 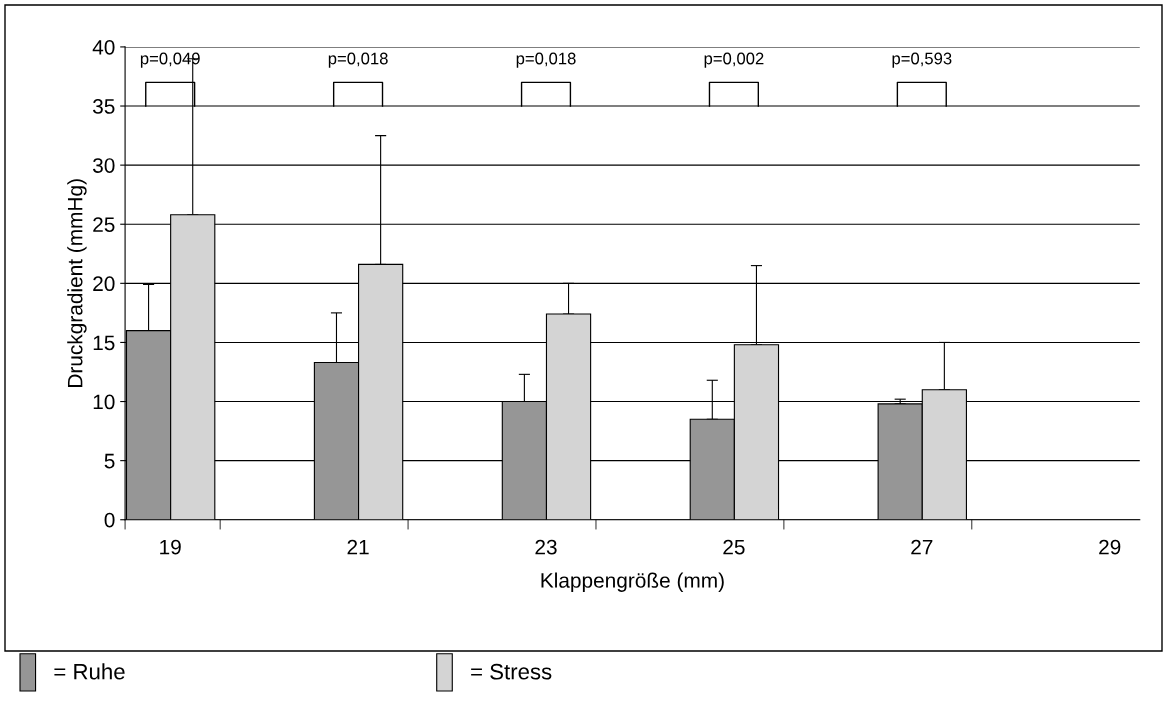 What do you see at coordinates (1110, 547) in the screenshot?
I see `x-tick-label: 29` at bounding box center [1110, 547].